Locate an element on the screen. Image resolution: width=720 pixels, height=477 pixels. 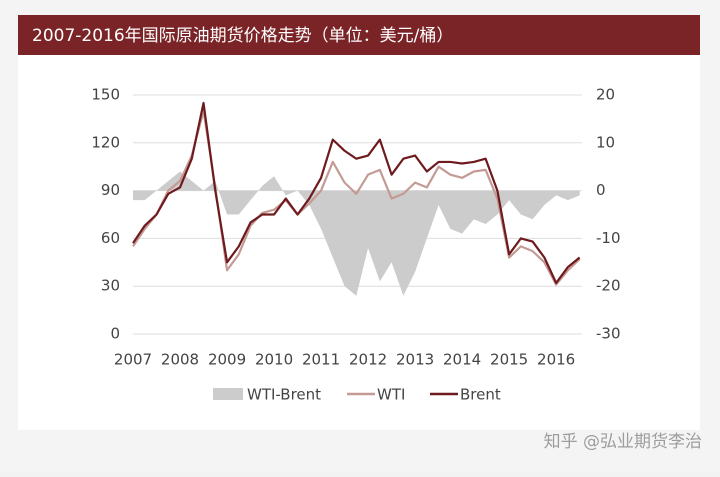
y-tick-label: 60 is located at coordinates (110, 238).